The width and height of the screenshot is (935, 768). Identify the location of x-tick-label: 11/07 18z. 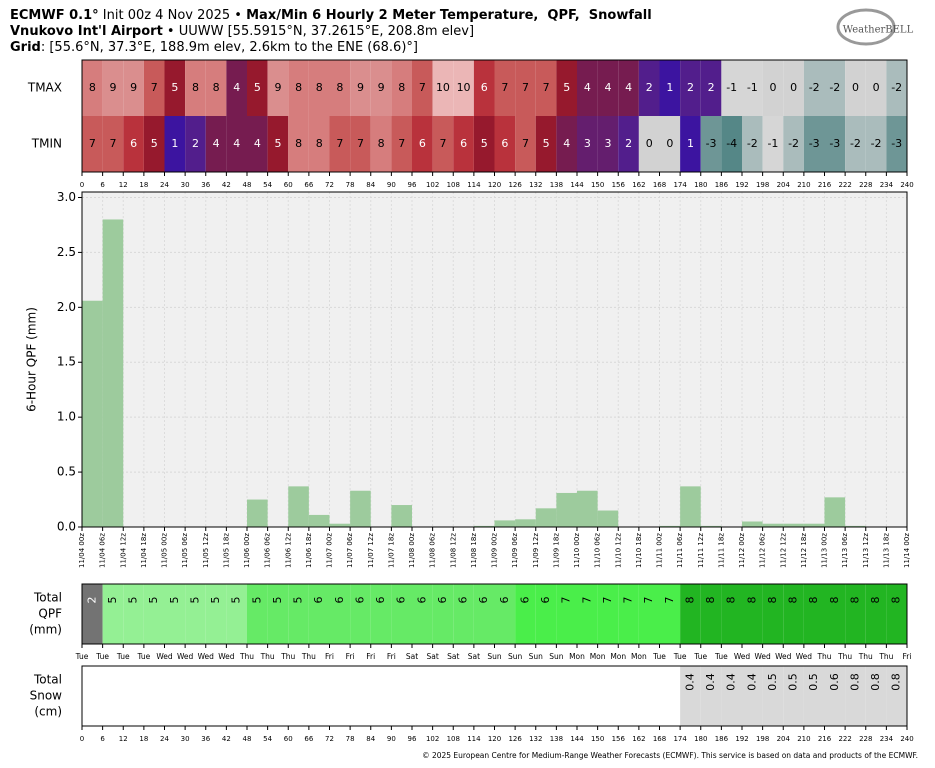
(391, 550).